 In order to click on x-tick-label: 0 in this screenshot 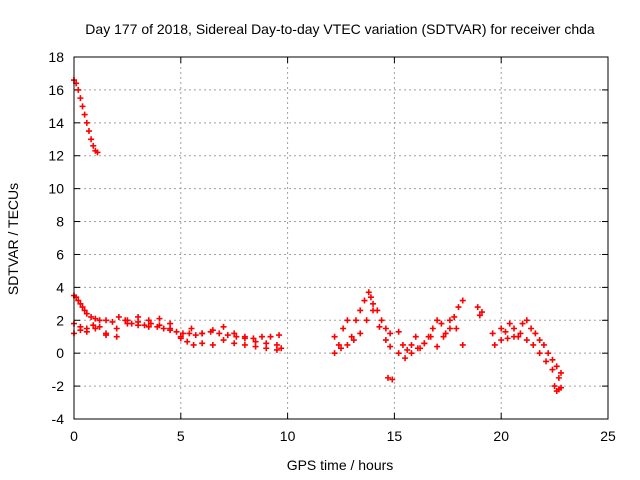, I will do `click(74, 436)`.